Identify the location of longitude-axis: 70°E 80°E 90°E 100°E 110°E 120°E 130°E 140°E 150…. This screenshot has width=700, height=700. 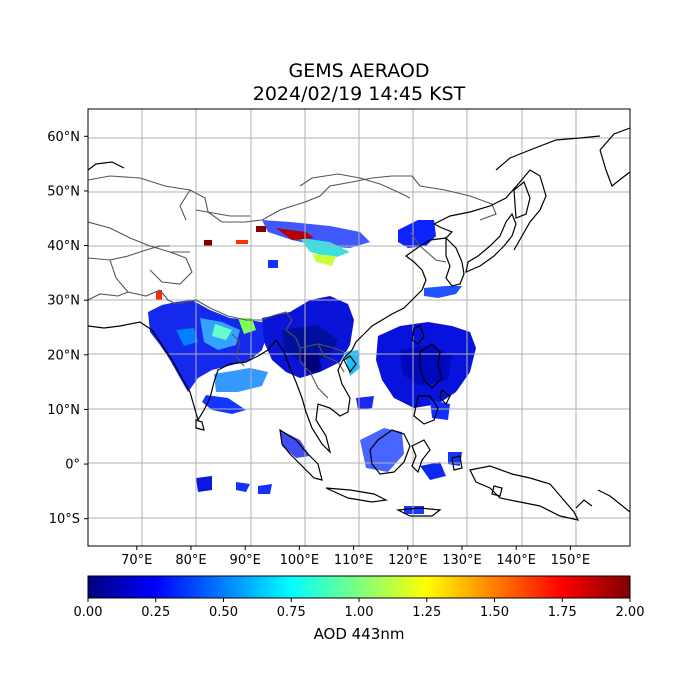
(355, 557).